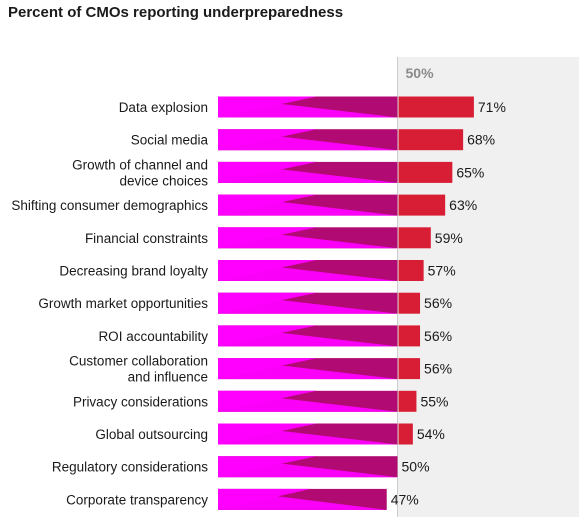  I want to click on category-label: Global outsourcing, so click(151, 434).